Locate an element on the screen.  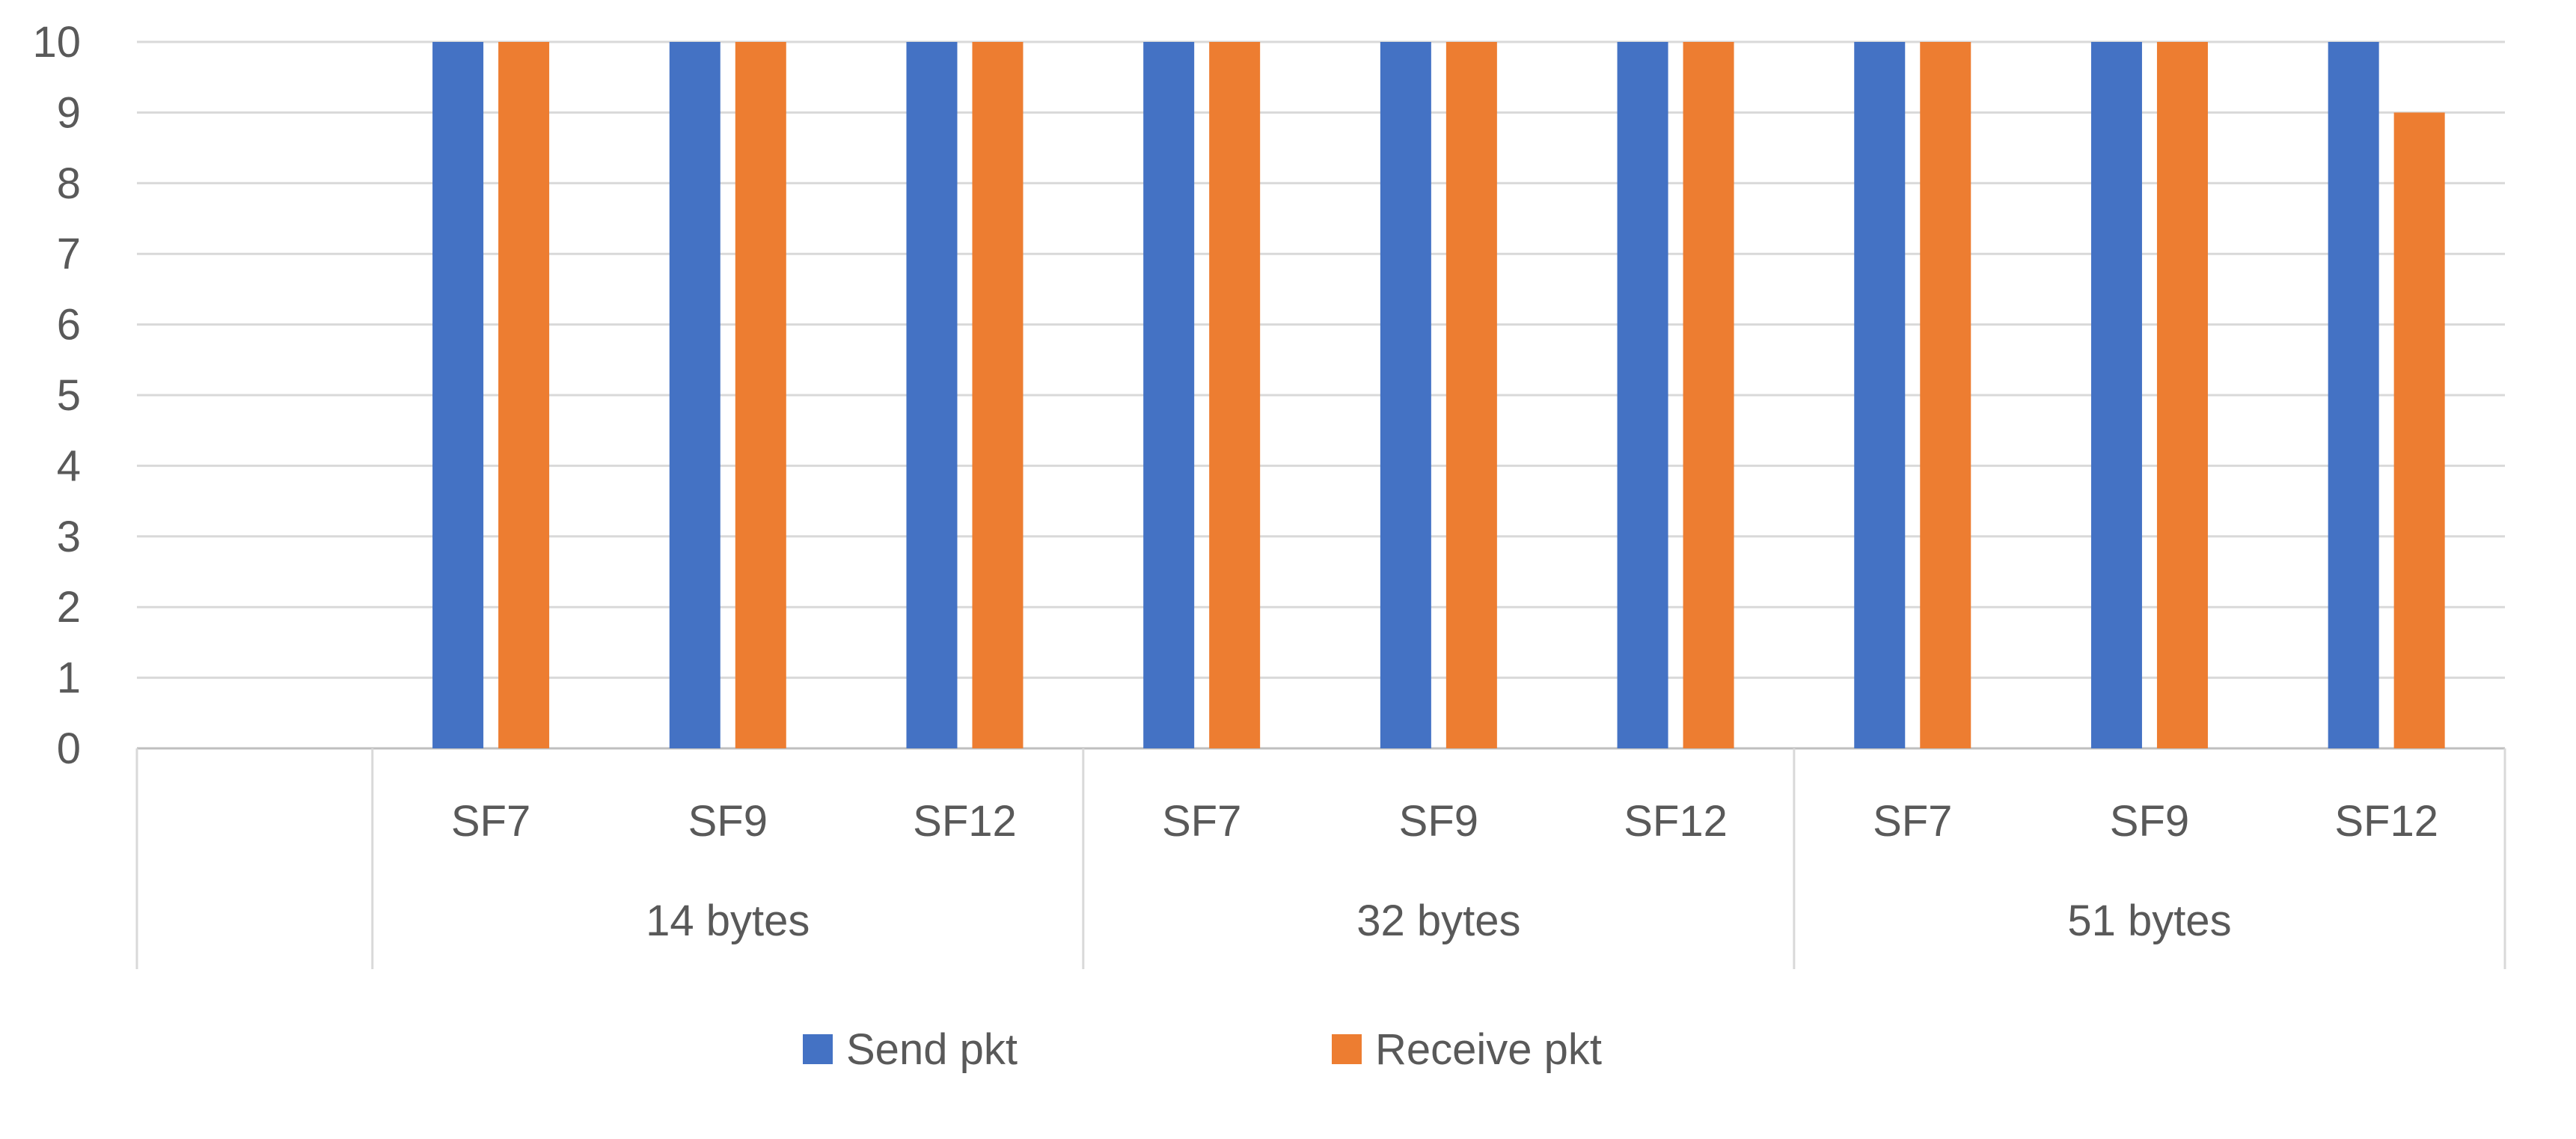
group-label: 14 bytes is located at coordinates (728, 921).